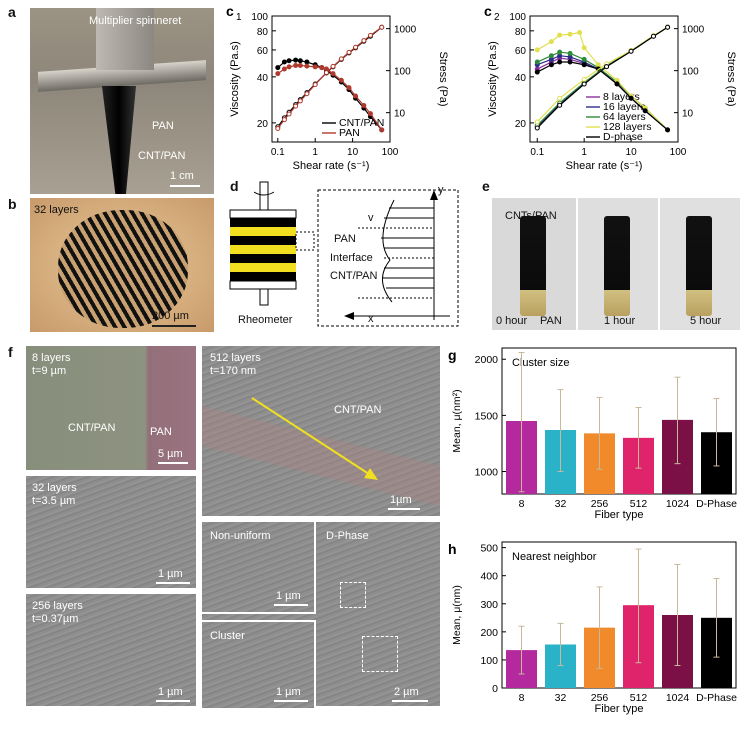 The image size is (748, 734). Describe the element at coordinates (487, 416) in the screenshot. I see `y-tick-label: 1500` at that location.